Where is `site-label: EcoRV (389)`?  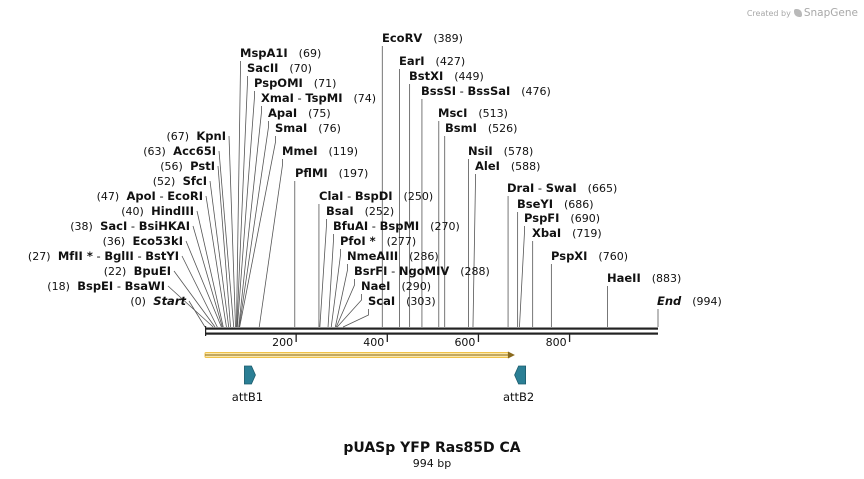 site-label: EcoRV (389) is located at coordinates (422, 38).